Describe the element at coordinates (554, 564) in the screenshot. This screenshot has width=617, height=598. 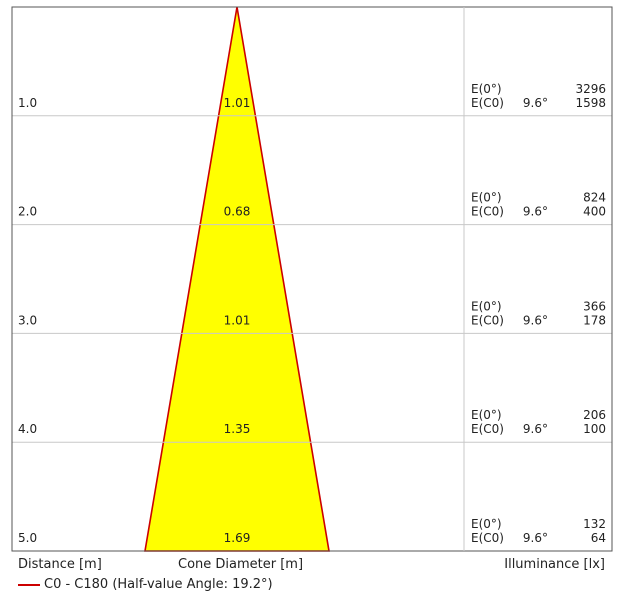
I see `illuminance-axis-label: Illuminance [lx]` at that location.